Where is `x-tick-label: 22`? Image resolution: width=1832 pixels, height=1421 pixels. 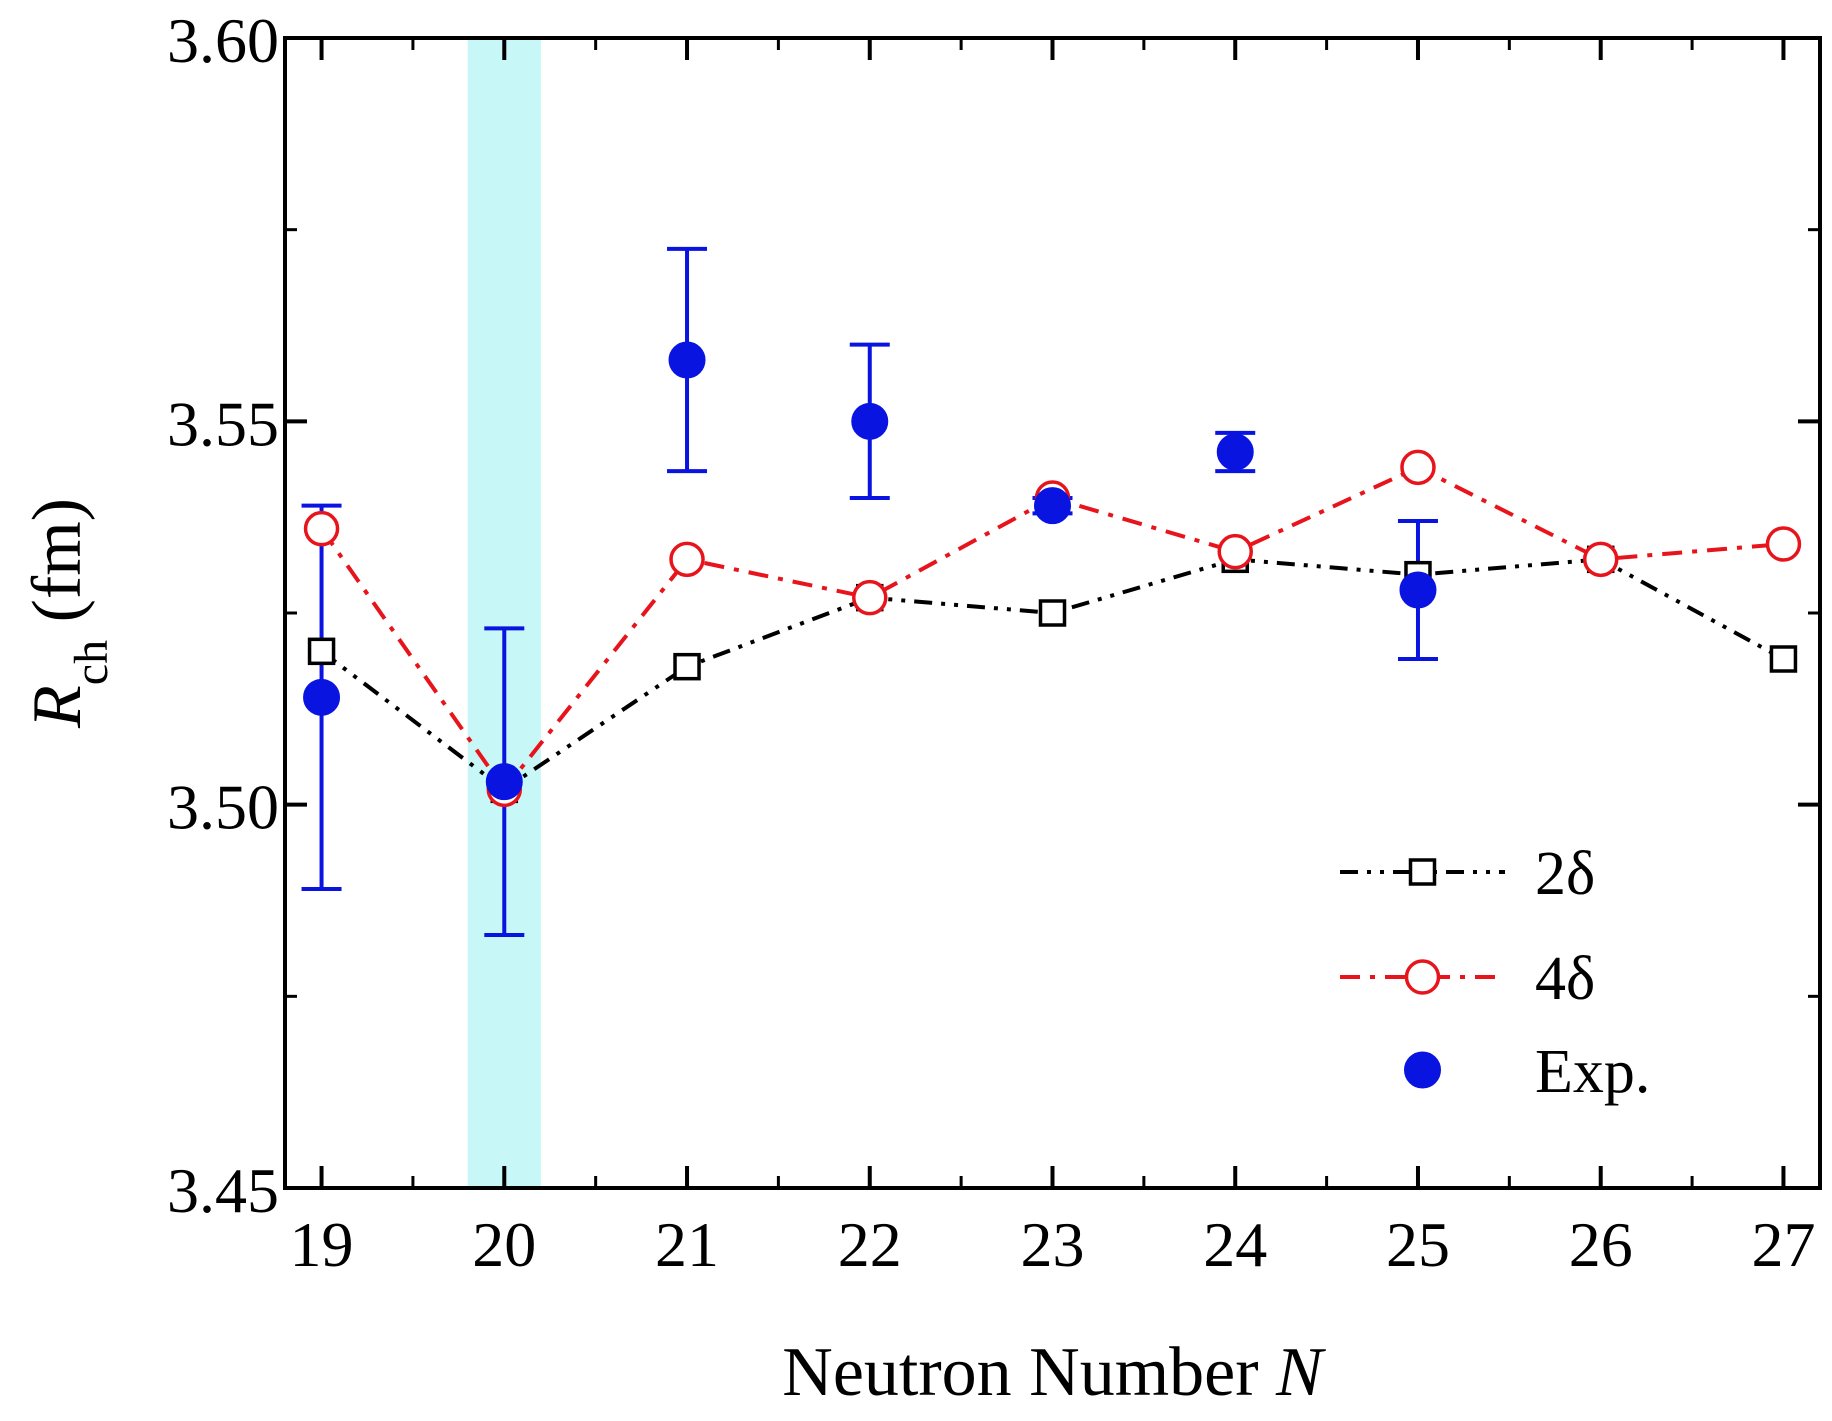
x-tick-label: 22 is located at coordinates (870, 1244).